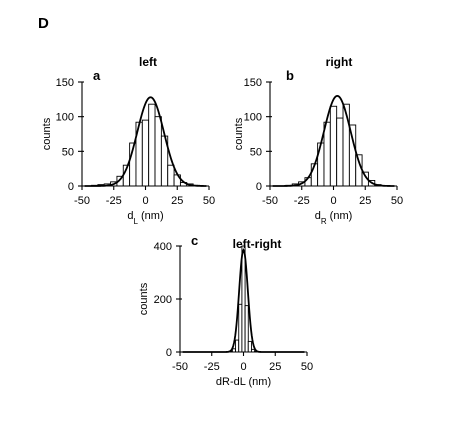 Image resolution: width=456 pixels, height=424 pixels. What do you see at coordinates (148, 62) in the screenshot?
I see `panel-title: left` at bounding box center [148, 62].